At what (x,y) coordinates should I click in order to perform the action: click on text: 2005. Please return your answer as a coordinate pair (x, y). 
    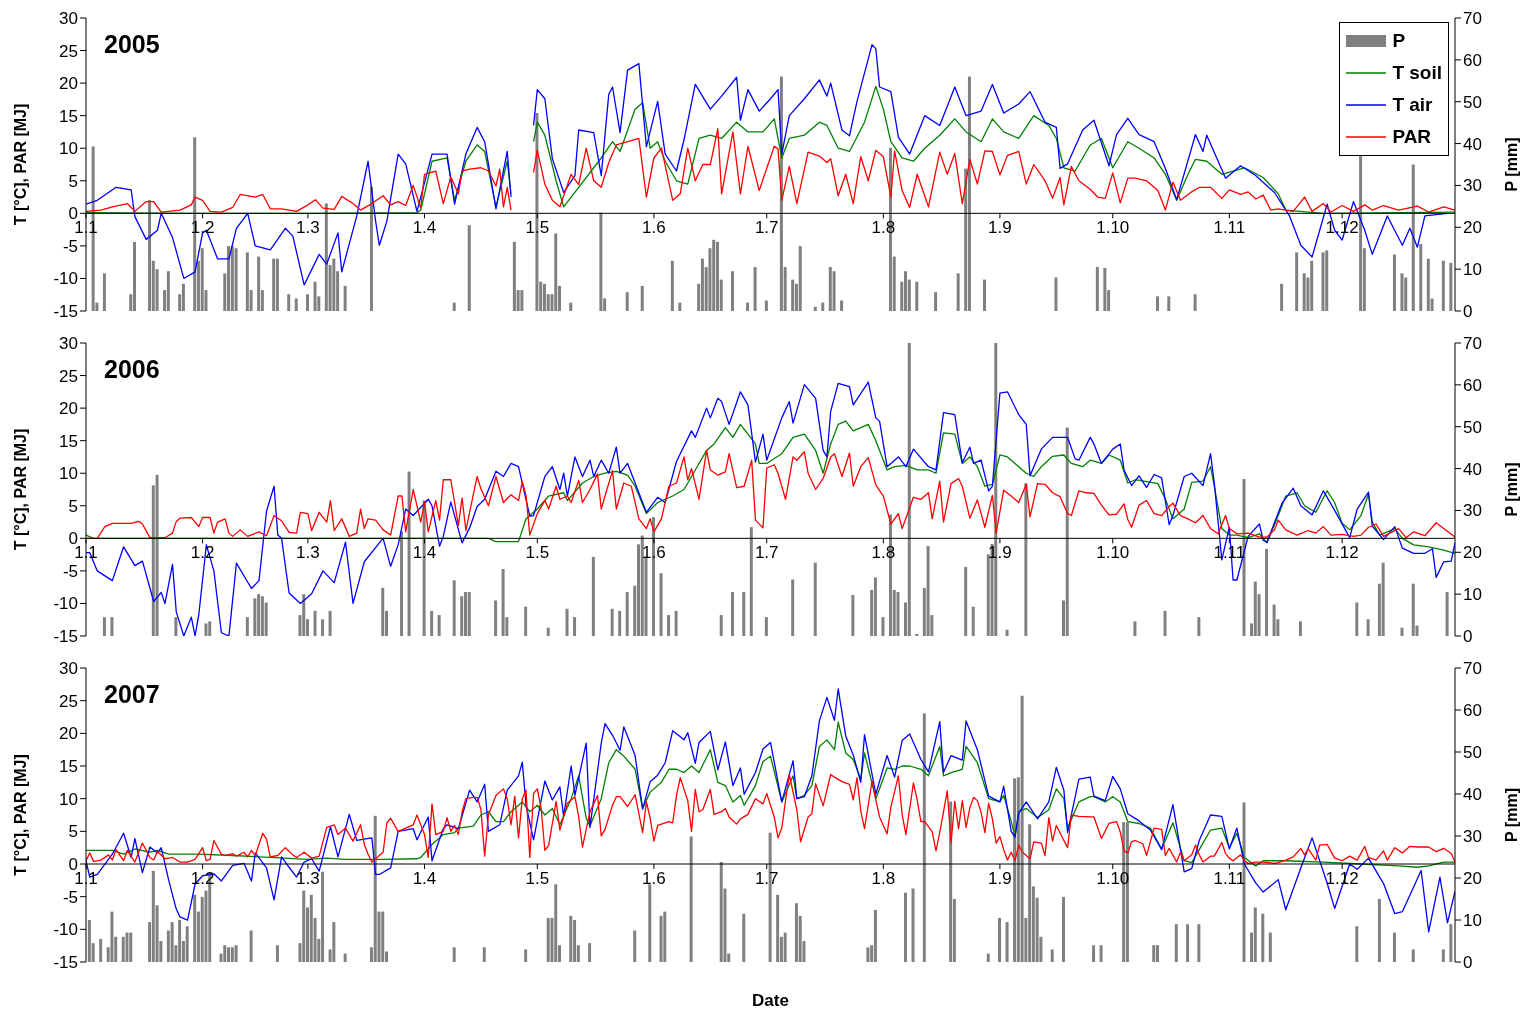
    Looking at the image, I should click on (132, 44).